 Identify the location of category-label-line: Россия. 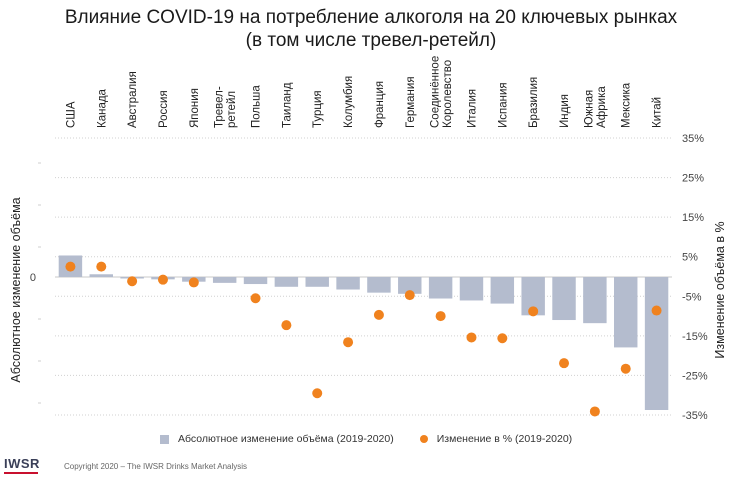
(164, 109).